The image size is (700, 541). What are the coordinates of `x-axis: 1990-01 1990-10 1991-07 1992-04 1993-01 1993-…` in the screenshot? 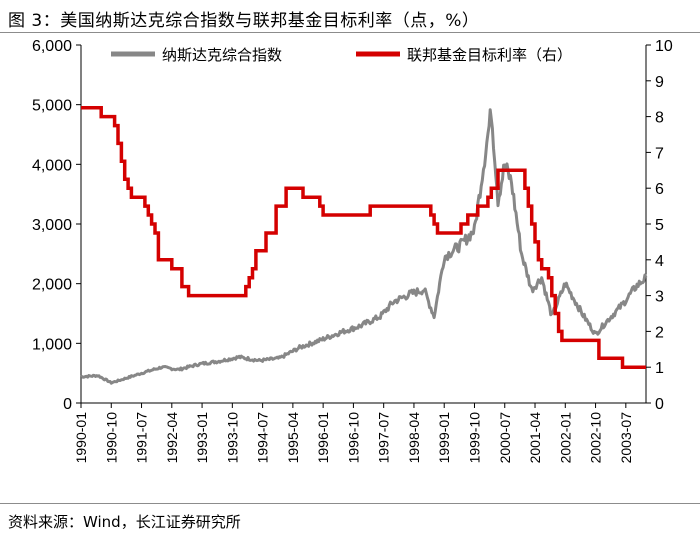 It's located at (359, 433).